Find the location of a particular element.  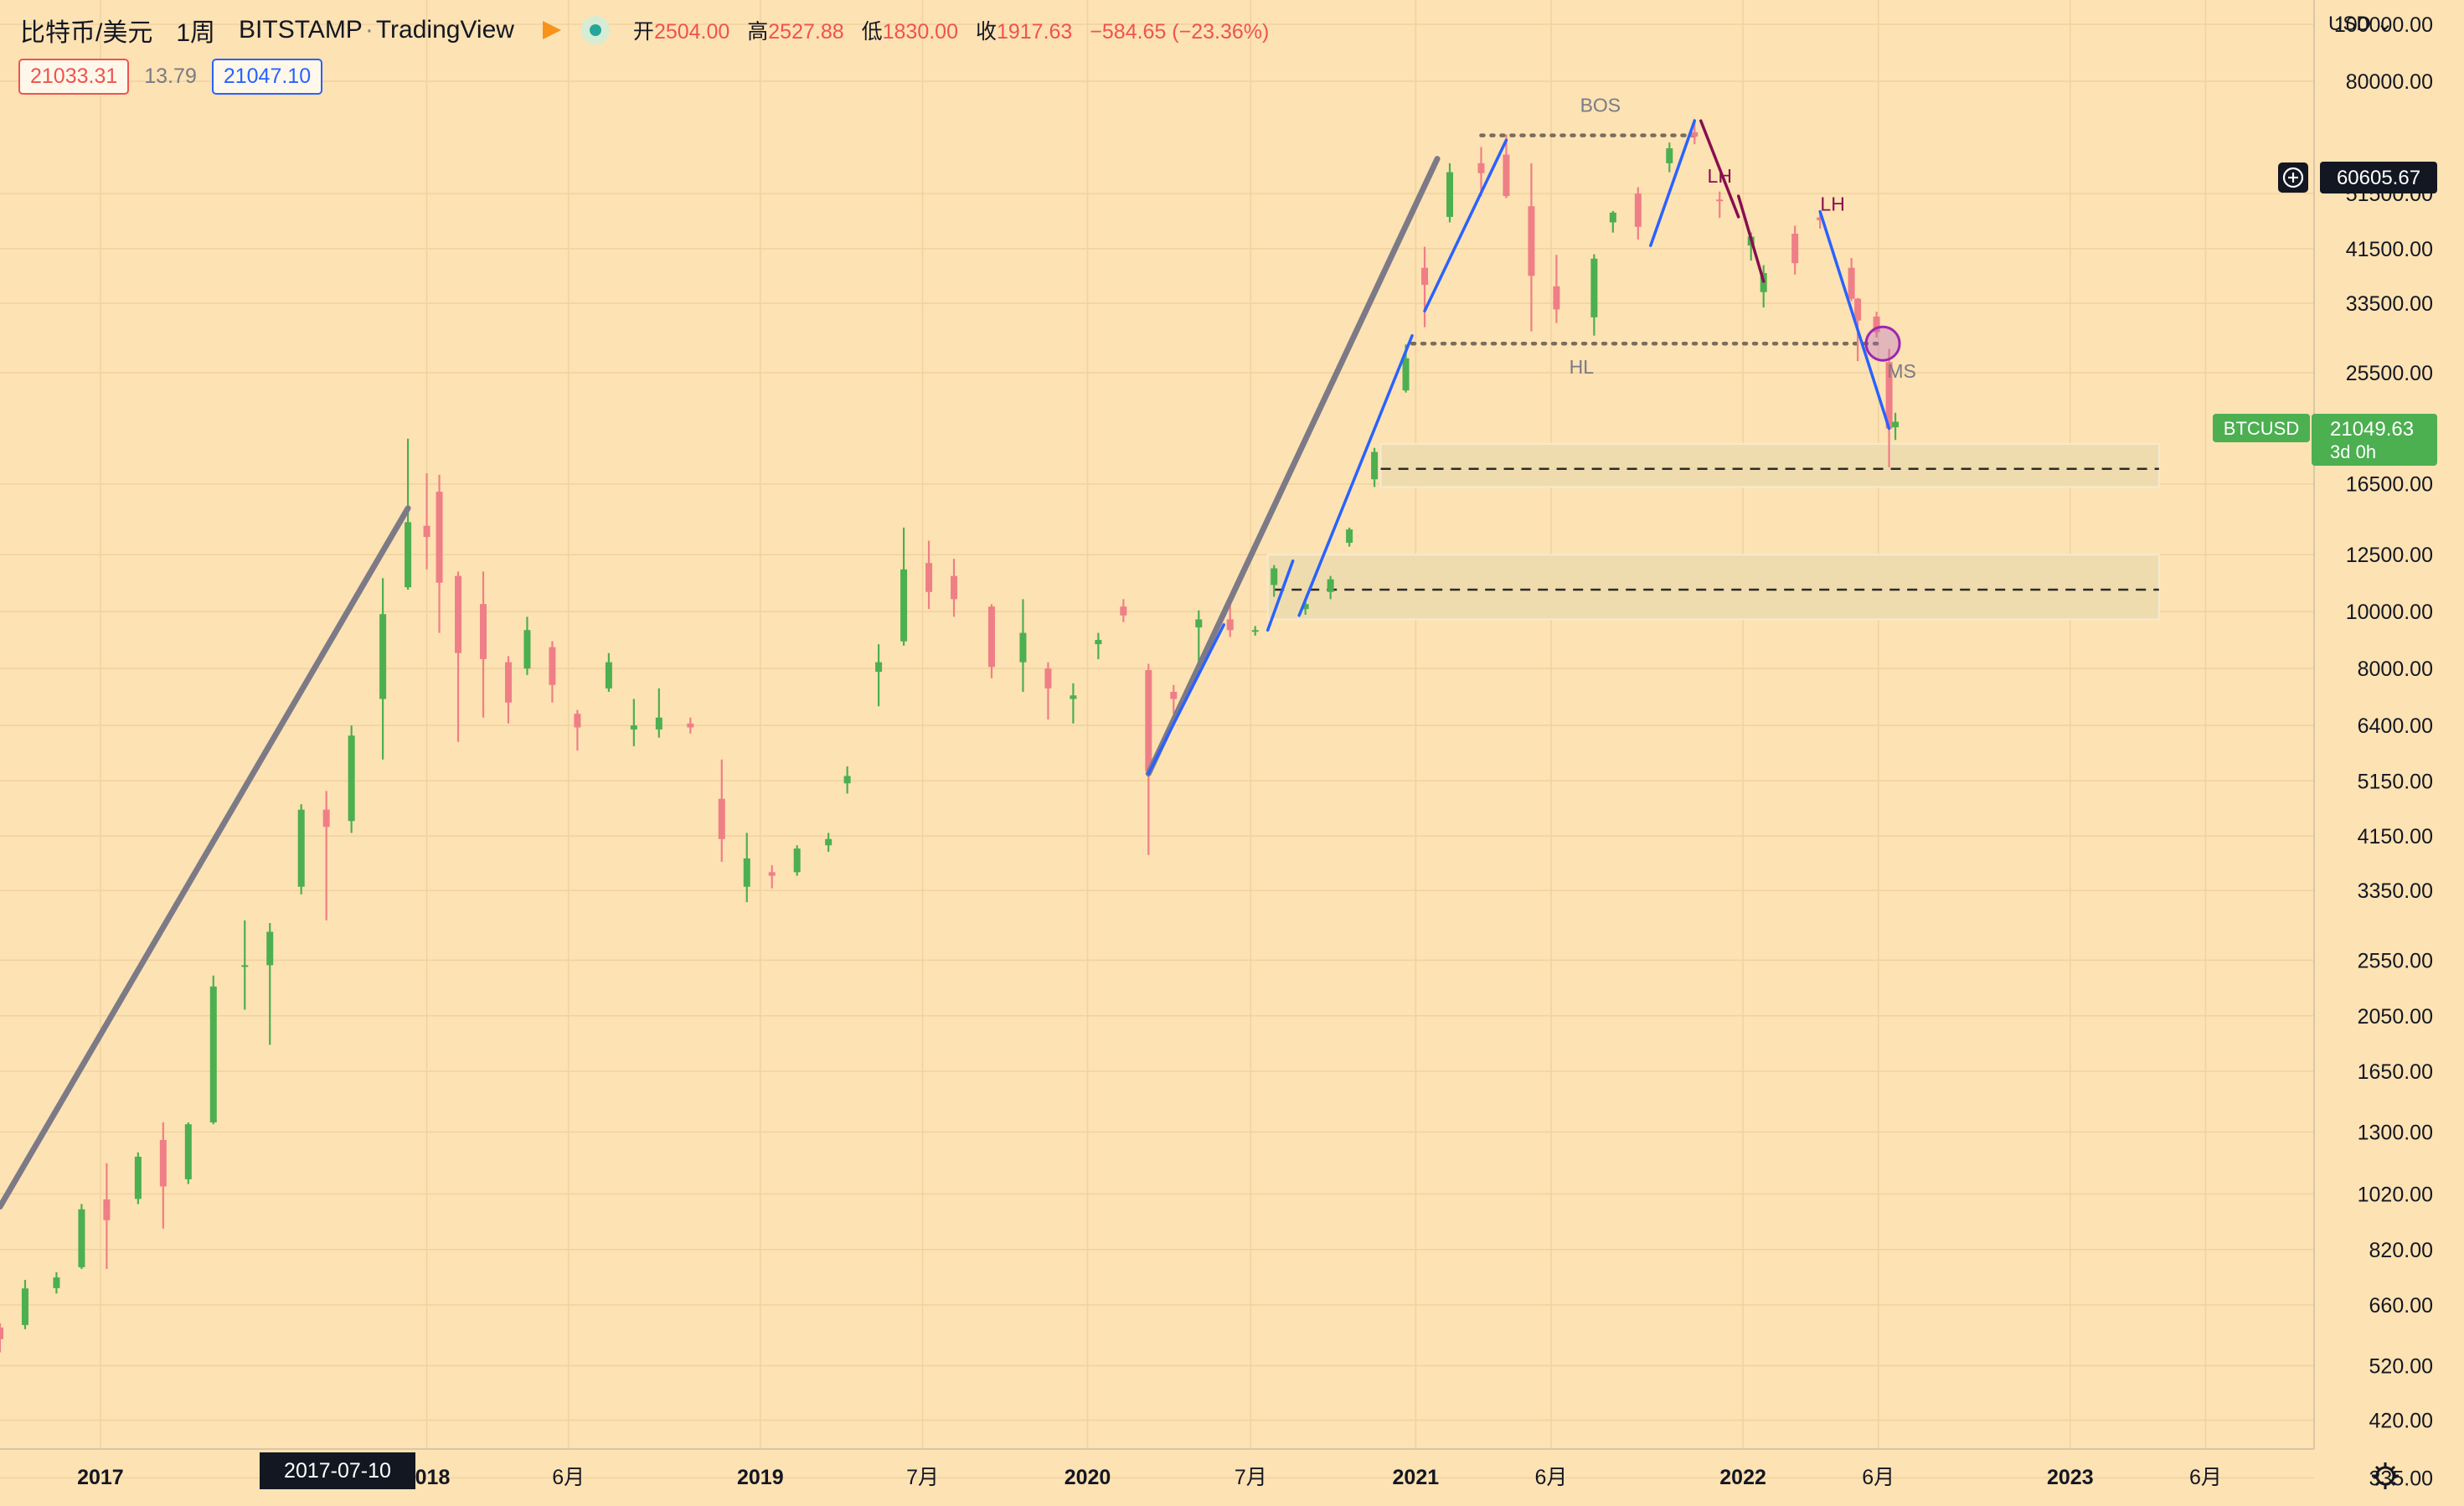

sell-price-button: 21033.31 is located at coordinates (74, 77).